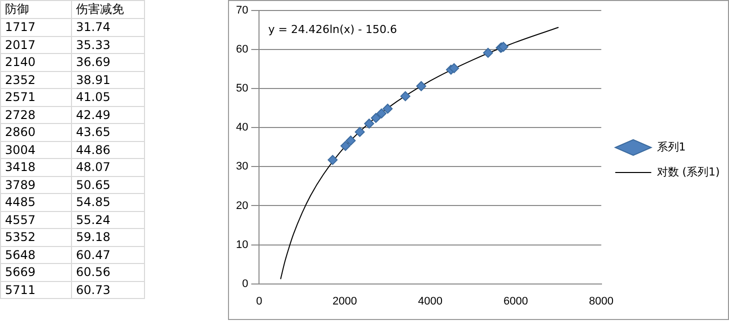 This screenshot has height=322, width=729. What do you see at coordinates (108, 115) in the screenshot?
I see `data-label: 42.49` at bounding box center [108, 115].